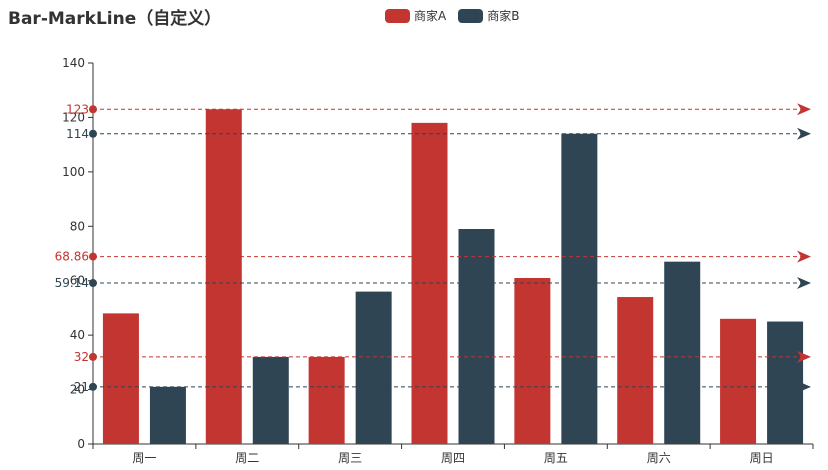  What do you see at coordinates (247, 458) in the screenshot?
I see `x-tick-label-1: 周二` at bounding box center [247, 458].